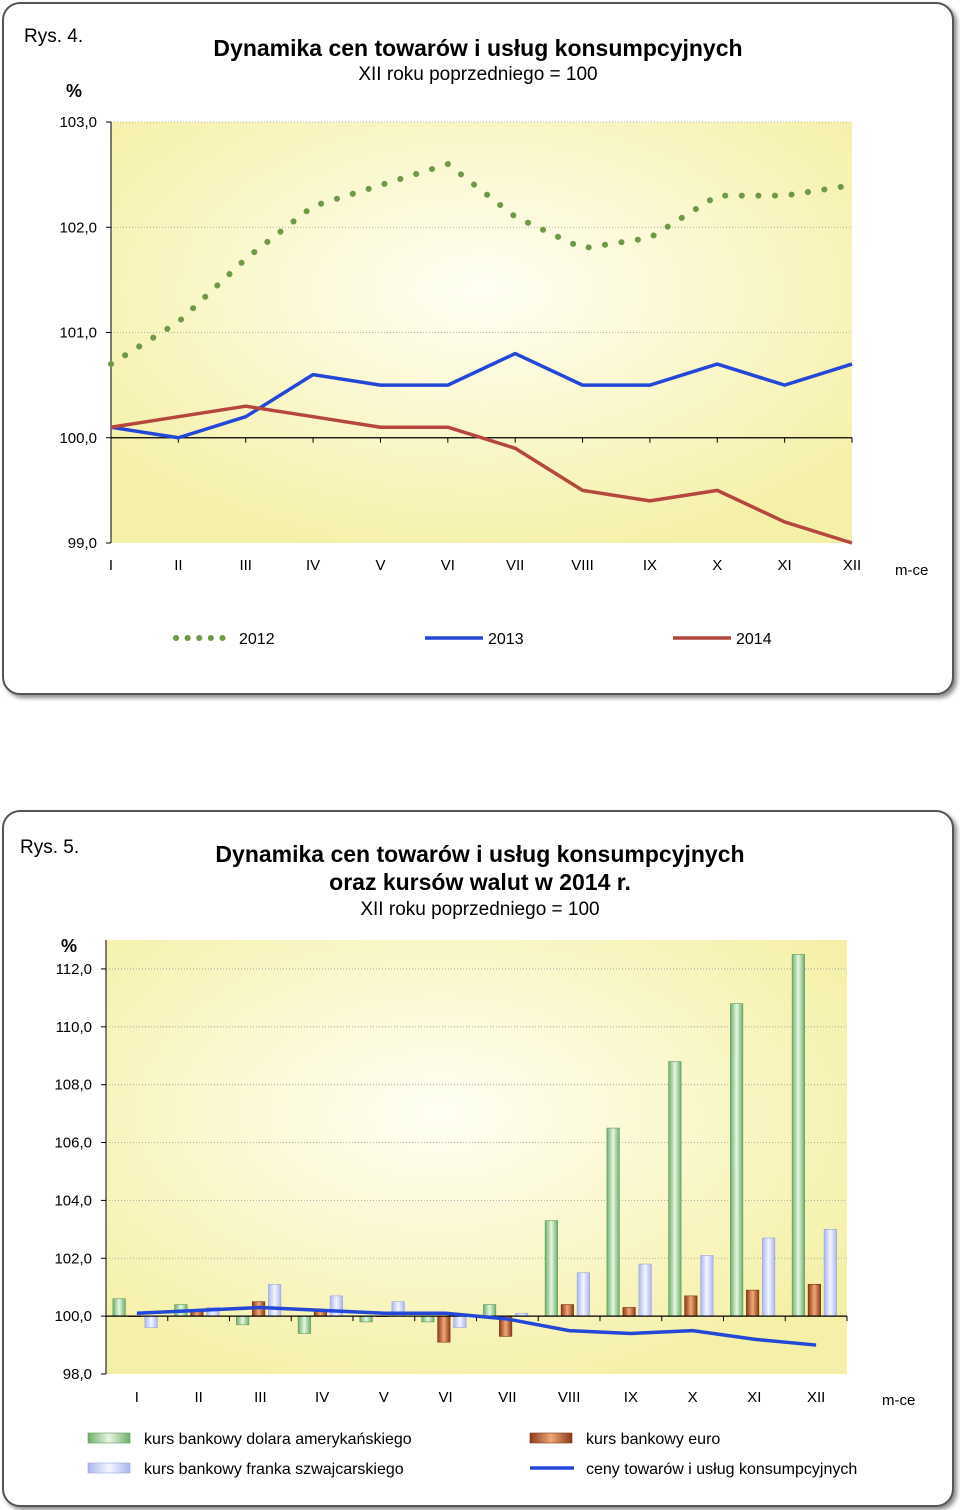  What do you see at coordinates (78, 122) in the screenshot?
I see `y-tick-label: 103,0` at bounding box center [78, 122].